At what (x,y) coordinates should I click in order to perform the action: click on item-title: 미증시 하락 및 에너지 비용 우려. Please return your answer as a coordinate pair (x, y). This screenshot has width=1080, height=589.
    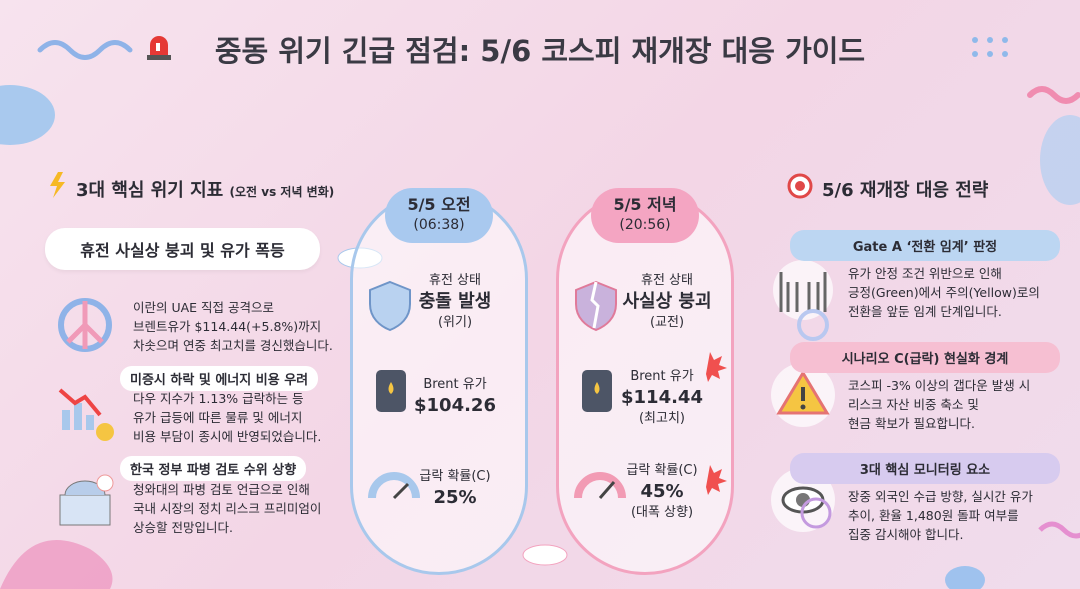
    Looking at the image, I should click on (219, 378).